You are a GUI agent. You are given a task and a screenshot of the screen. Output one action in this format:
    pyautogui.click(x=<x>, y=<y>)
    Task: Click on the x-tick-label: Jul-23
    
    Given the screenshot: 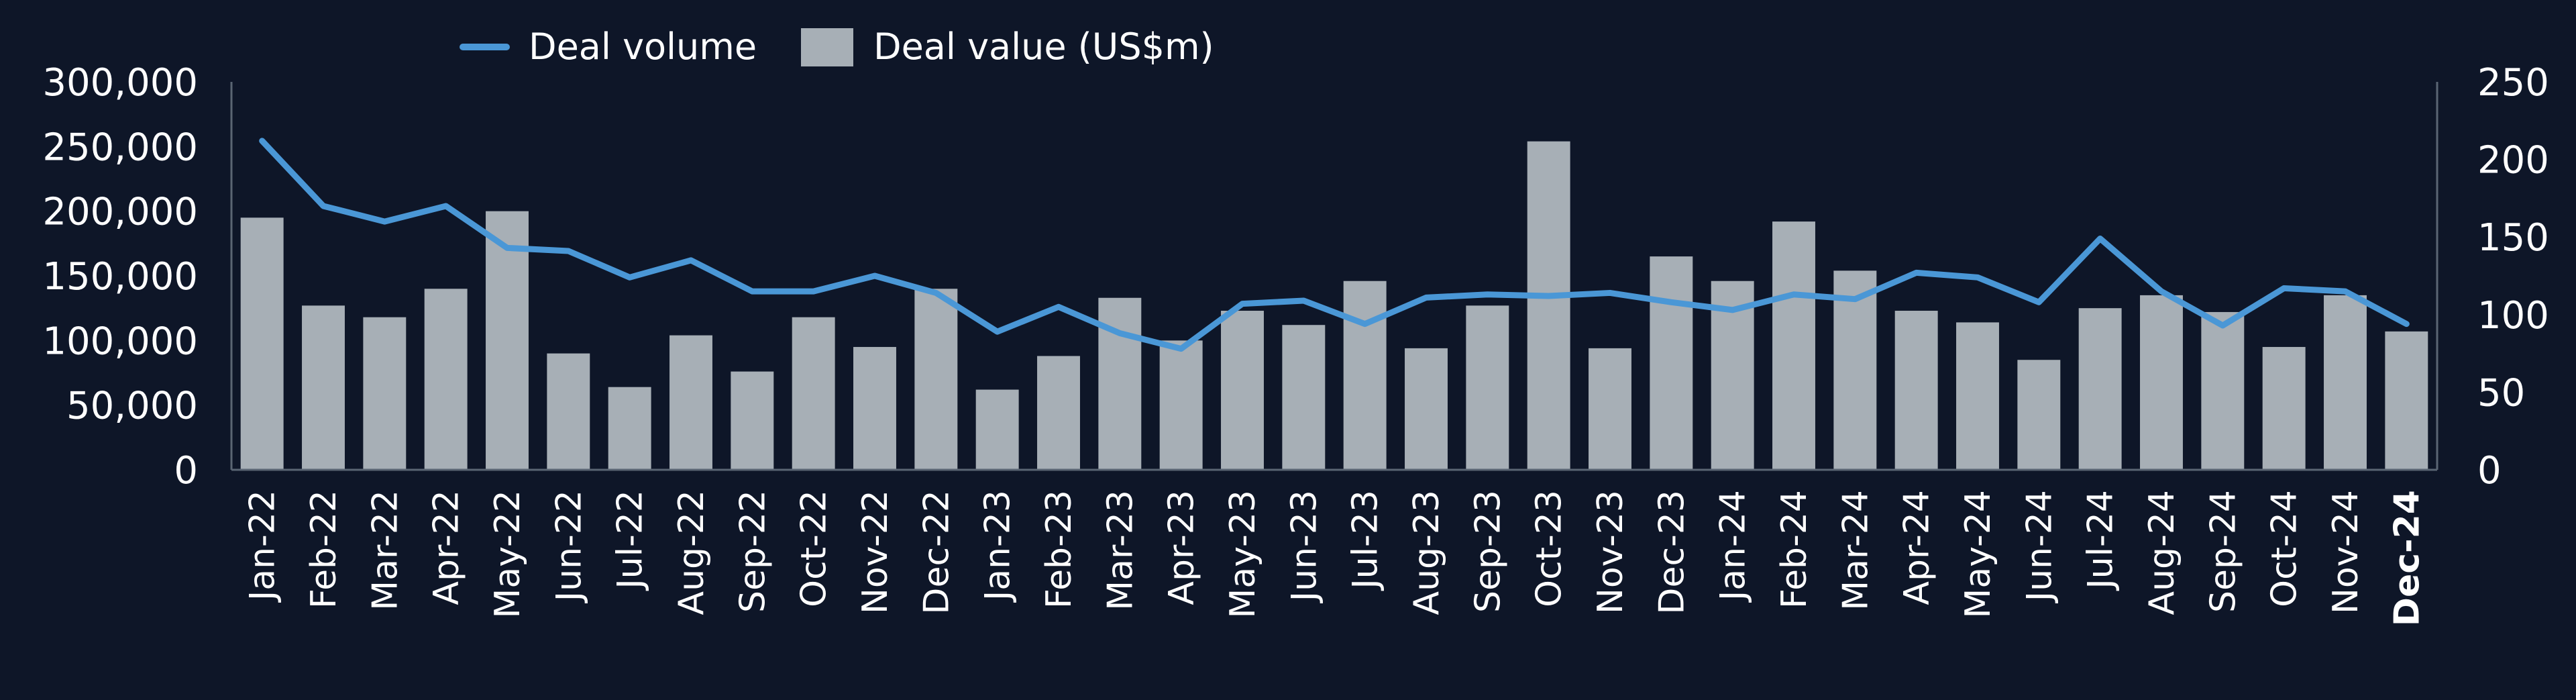 What is the action you would take?
    pyautogui.click(x=1366, y=540)
    